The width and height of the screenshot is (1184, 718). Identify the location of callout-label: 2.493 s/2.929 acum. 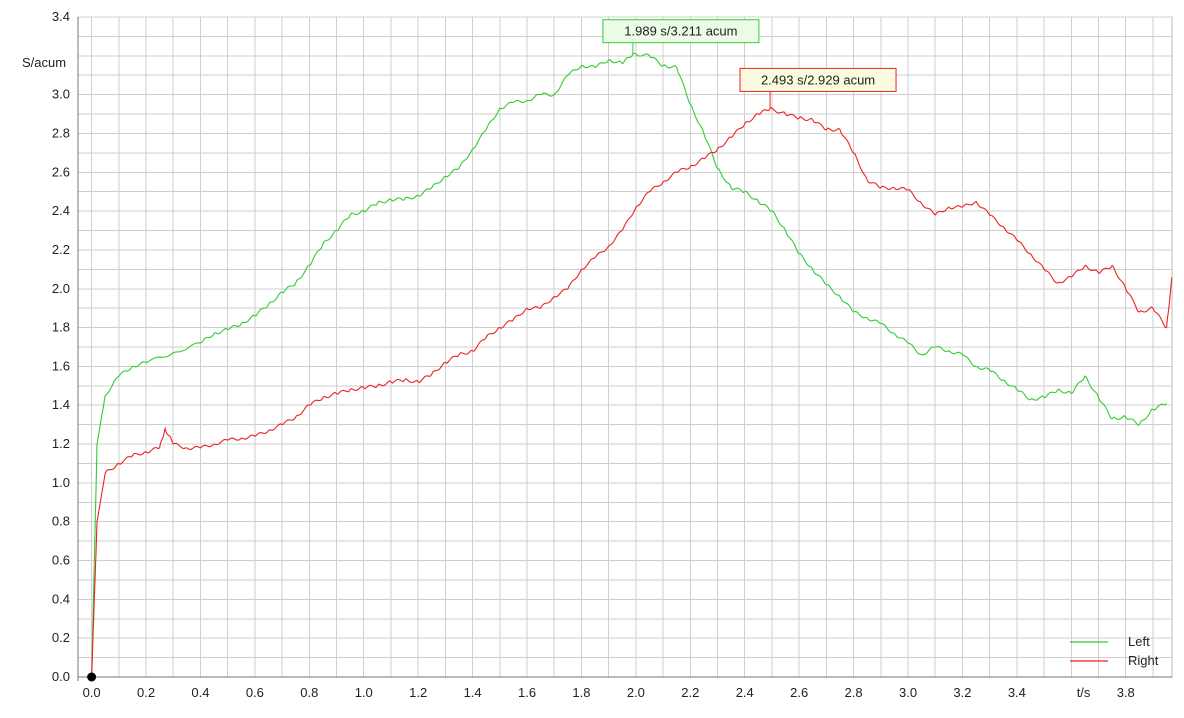
(818, 79).